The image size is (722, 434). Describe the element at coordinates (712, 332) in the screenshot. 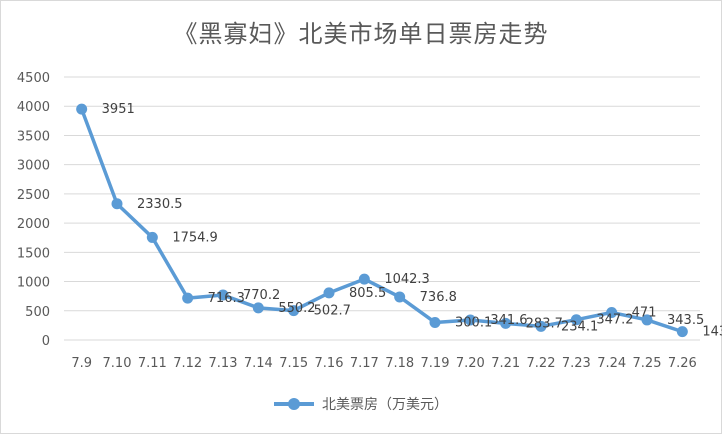

I see `data-label: 143` at that location.